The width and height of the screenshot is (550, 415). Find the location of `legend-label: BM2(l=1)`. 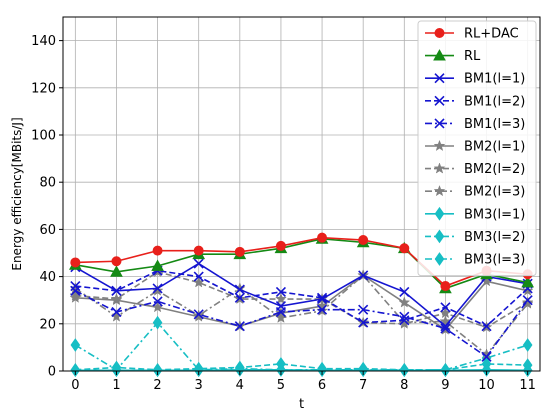

legend-label: BM2(l=1) is located at coordinates (494, 147).